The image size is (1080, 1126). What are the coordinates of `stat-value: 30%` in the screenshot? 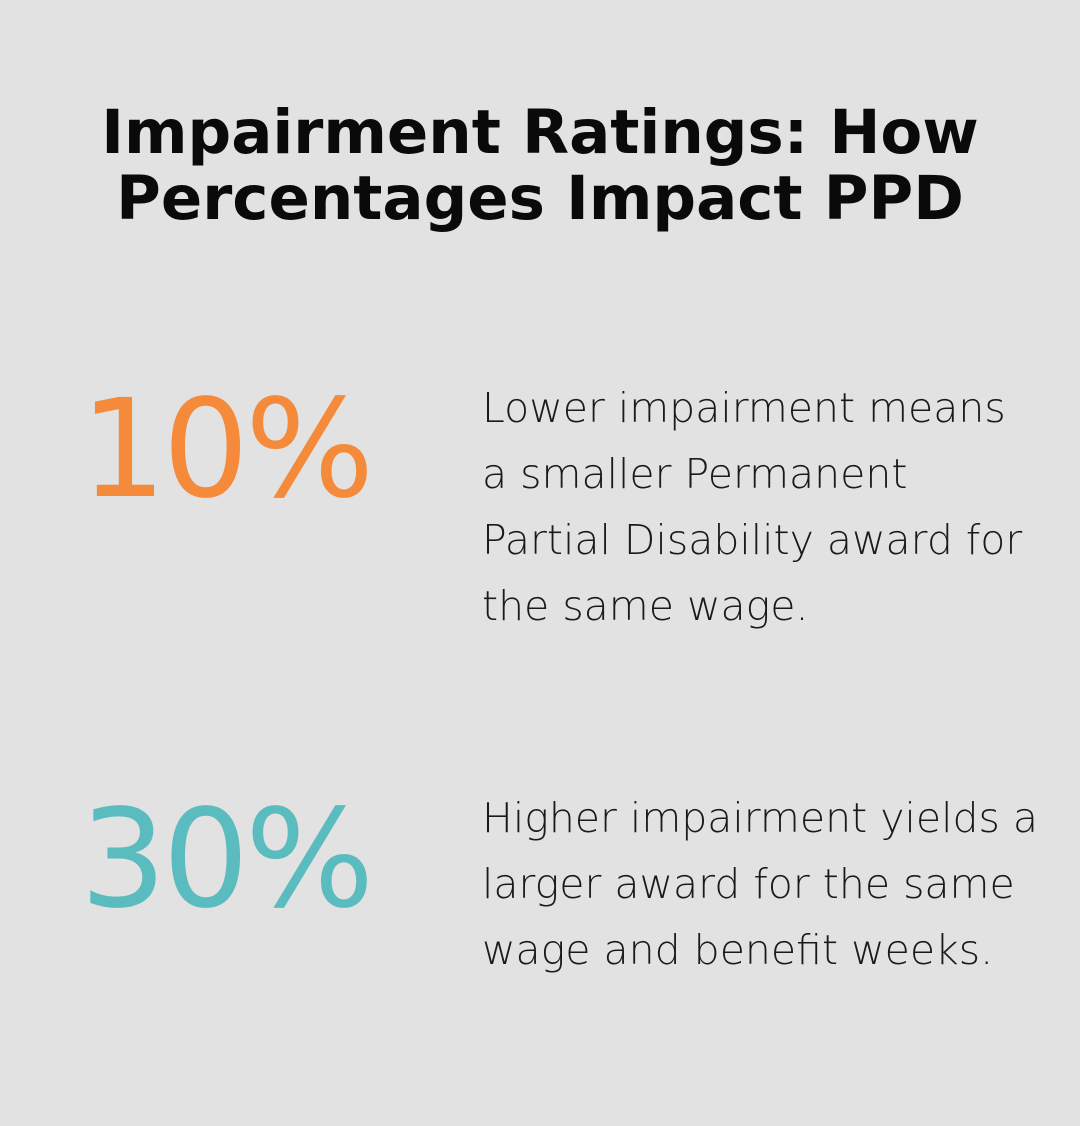 It's located at (227, 860).